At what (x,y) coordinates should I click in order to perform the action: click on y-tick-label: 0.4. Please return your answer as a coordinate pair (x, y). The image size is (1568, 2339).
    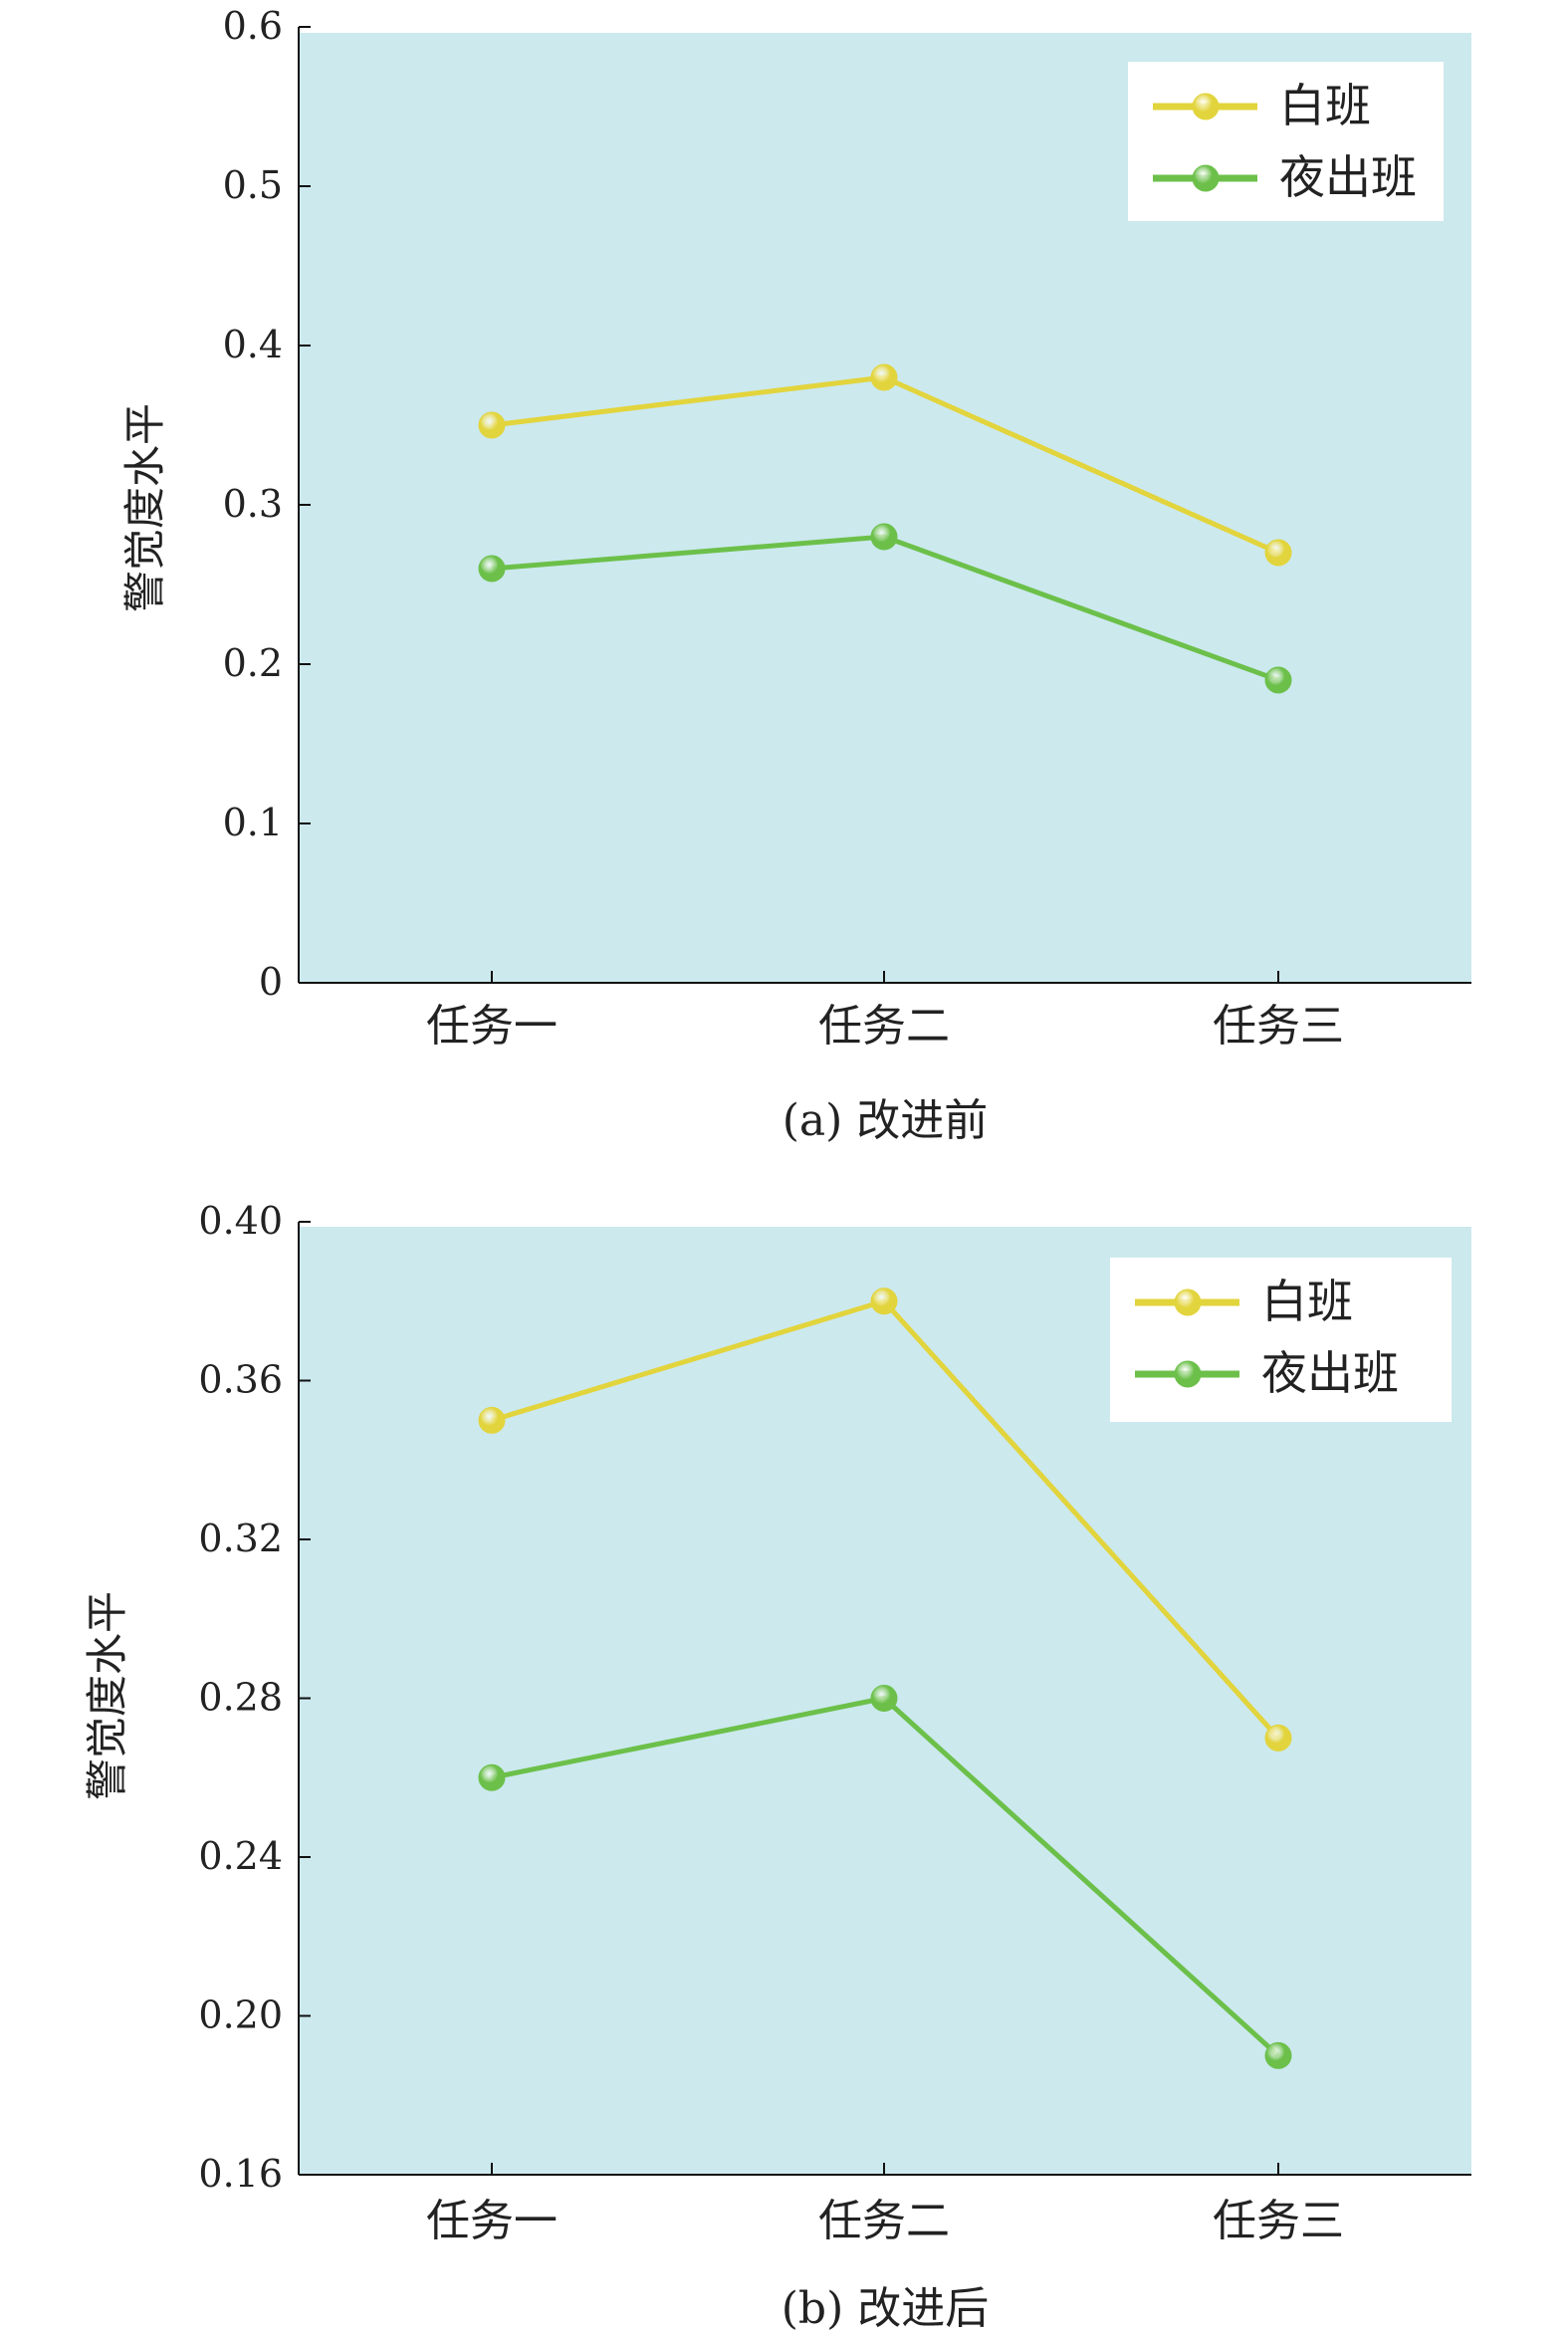
    Looking at the image, I should click on (253, 344).